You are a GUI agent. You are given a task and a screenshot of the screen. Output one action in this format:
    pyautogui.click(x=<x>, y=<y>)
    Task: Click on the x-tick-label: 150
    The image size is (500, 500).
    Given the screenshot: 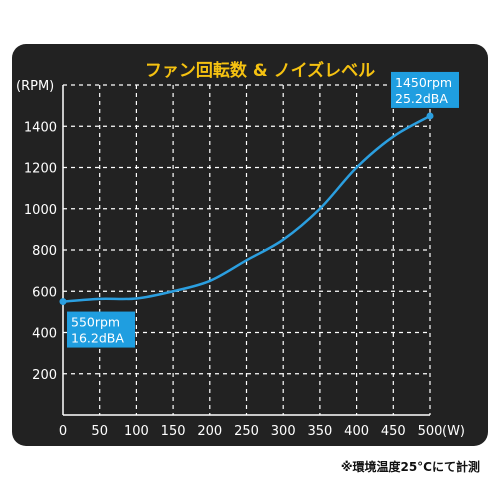 What is the action you would take?
    pyautogui.click(x=173, y=431)
    